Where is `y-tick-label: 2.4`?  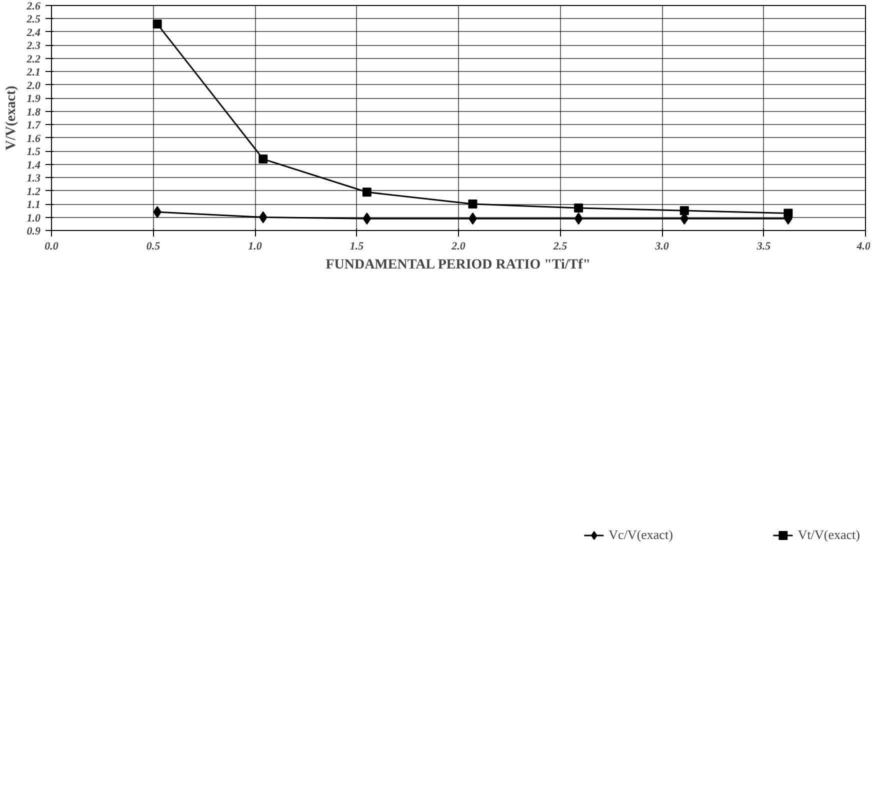 y-tick-label: 2.4 is located at coordinates (33, 32).